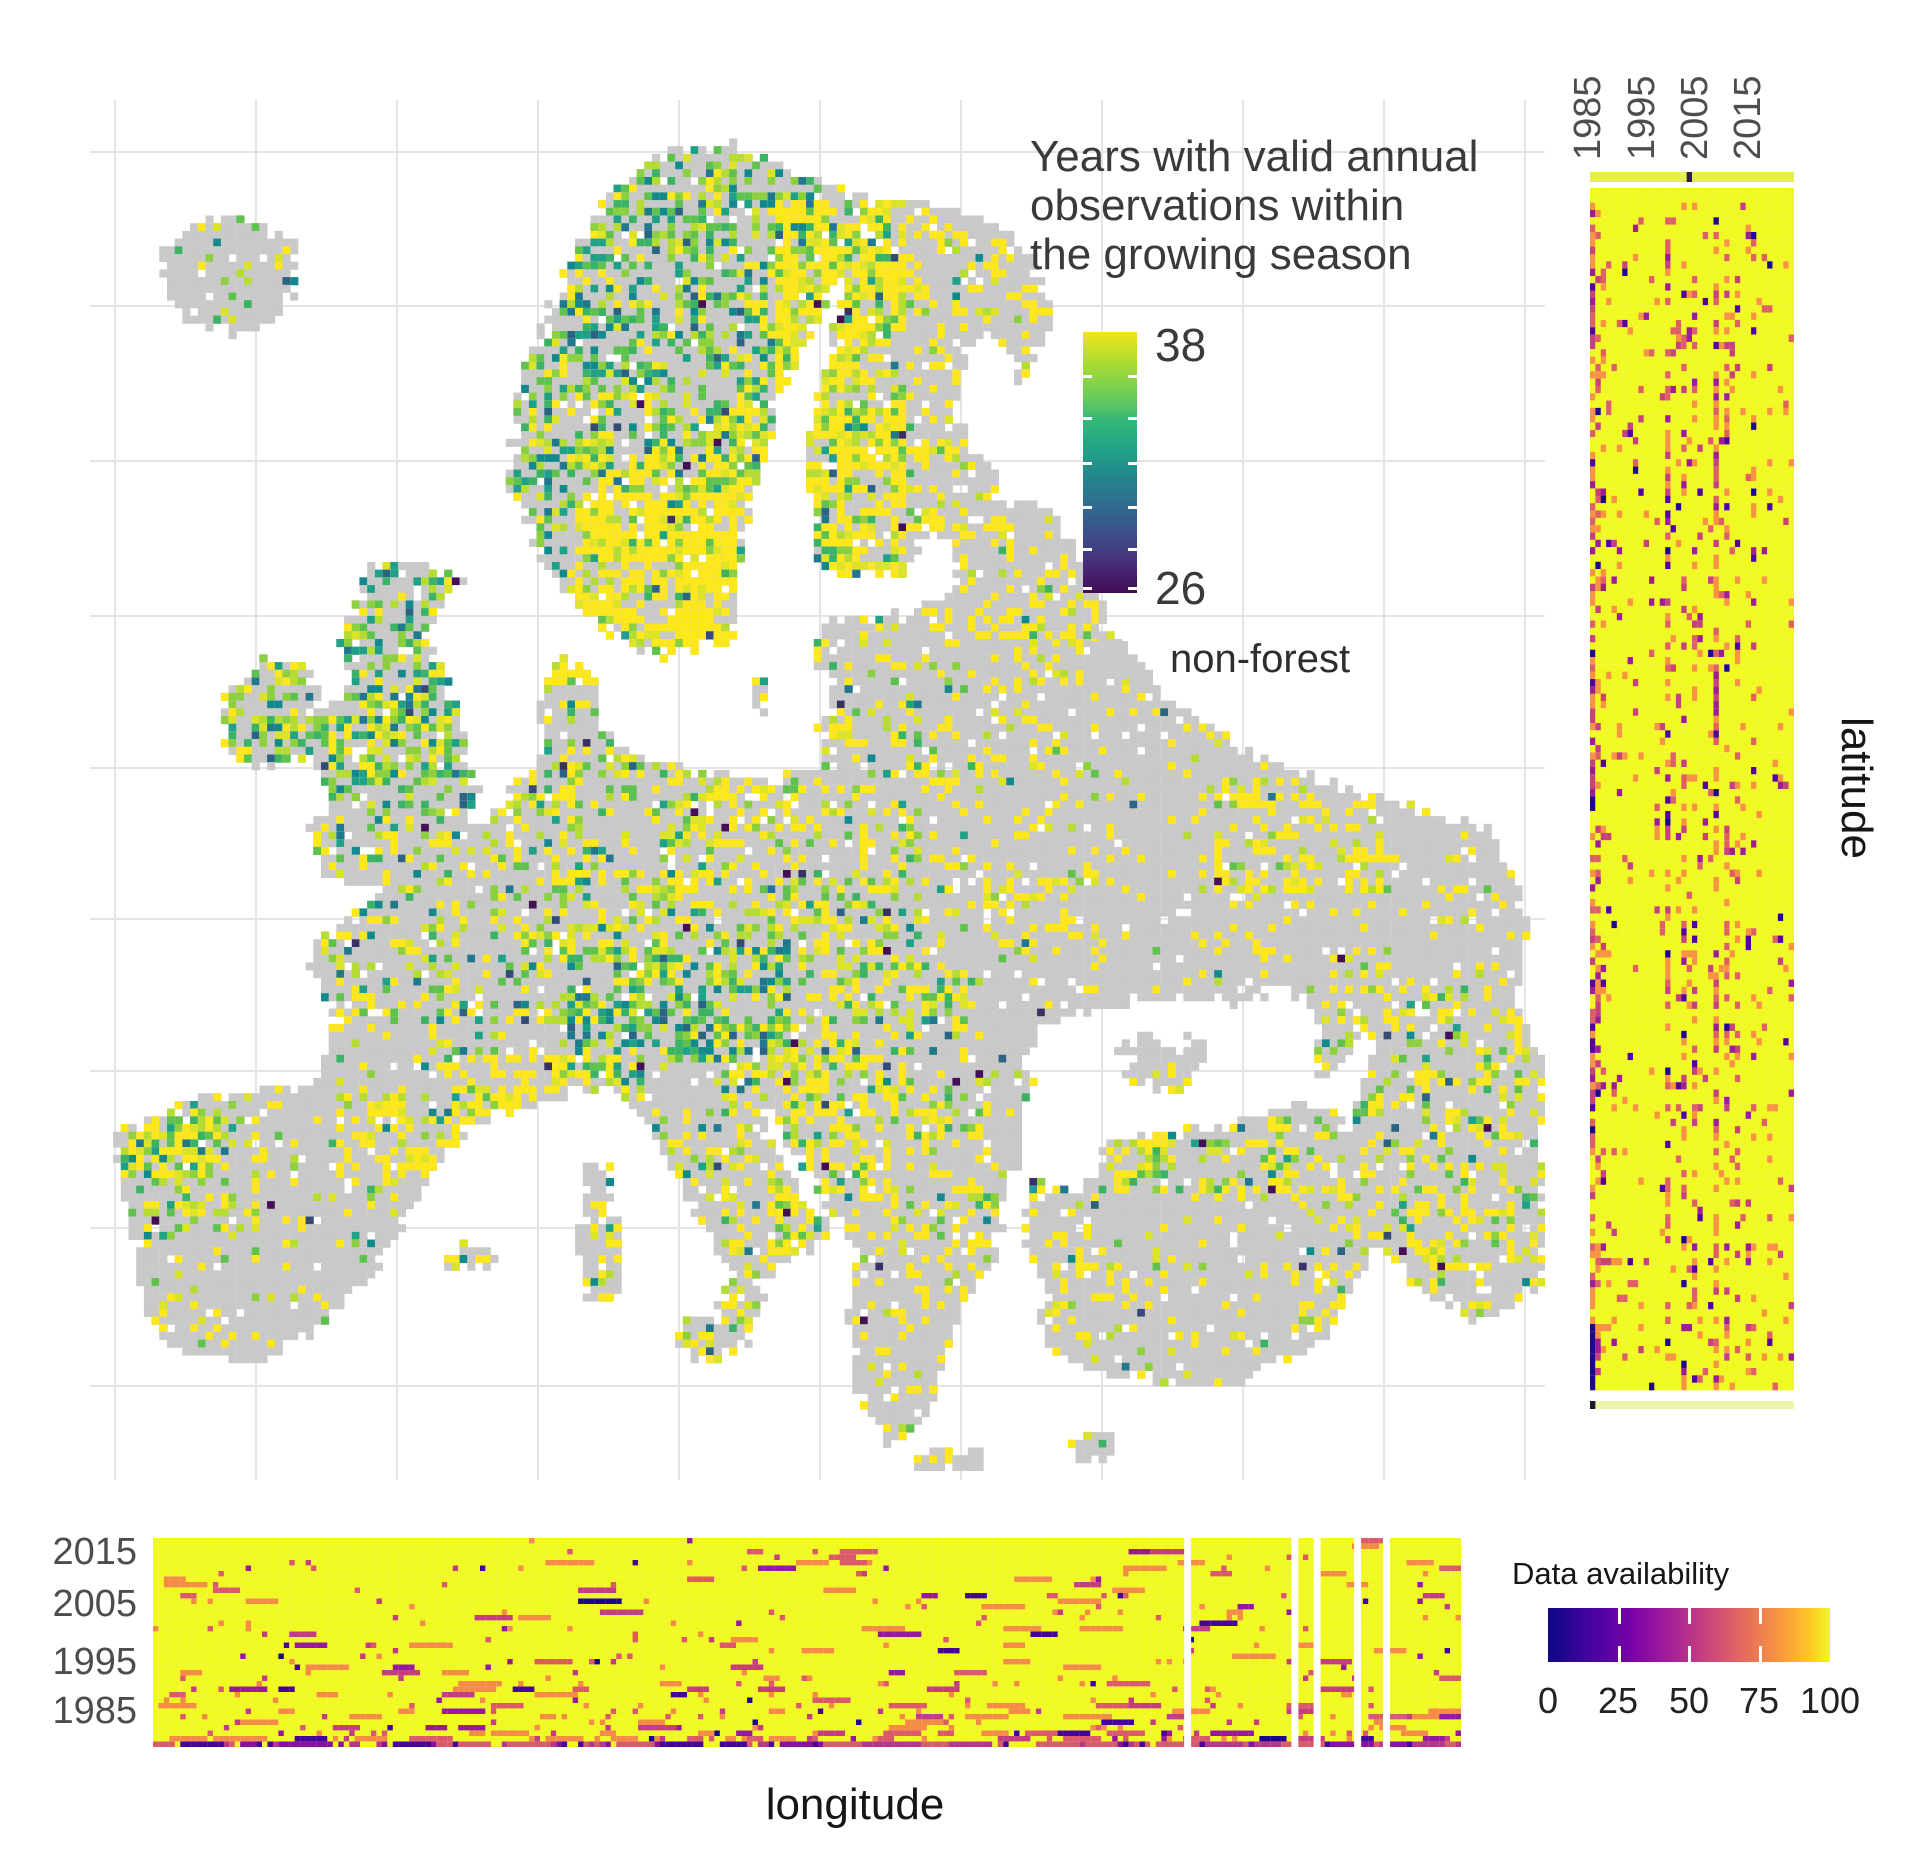  Describe the element at coordinates (1621, 1573) in the screenshot. I see `availability-legend-title: Data availability` at that location.